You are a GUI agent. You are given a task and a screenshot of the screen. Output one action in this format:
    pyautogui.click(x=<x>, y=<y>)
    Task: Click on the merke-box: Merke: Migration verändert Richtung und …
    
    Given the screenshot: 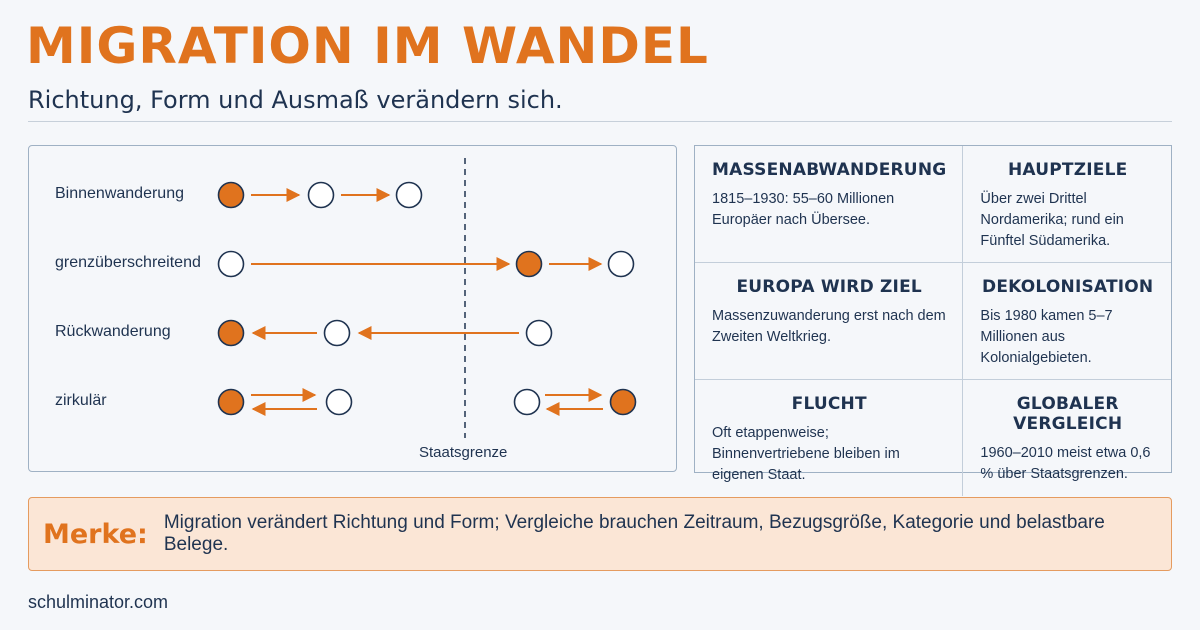 What is the action you would take?
    pyautogui.click(x=600, y=534)
    